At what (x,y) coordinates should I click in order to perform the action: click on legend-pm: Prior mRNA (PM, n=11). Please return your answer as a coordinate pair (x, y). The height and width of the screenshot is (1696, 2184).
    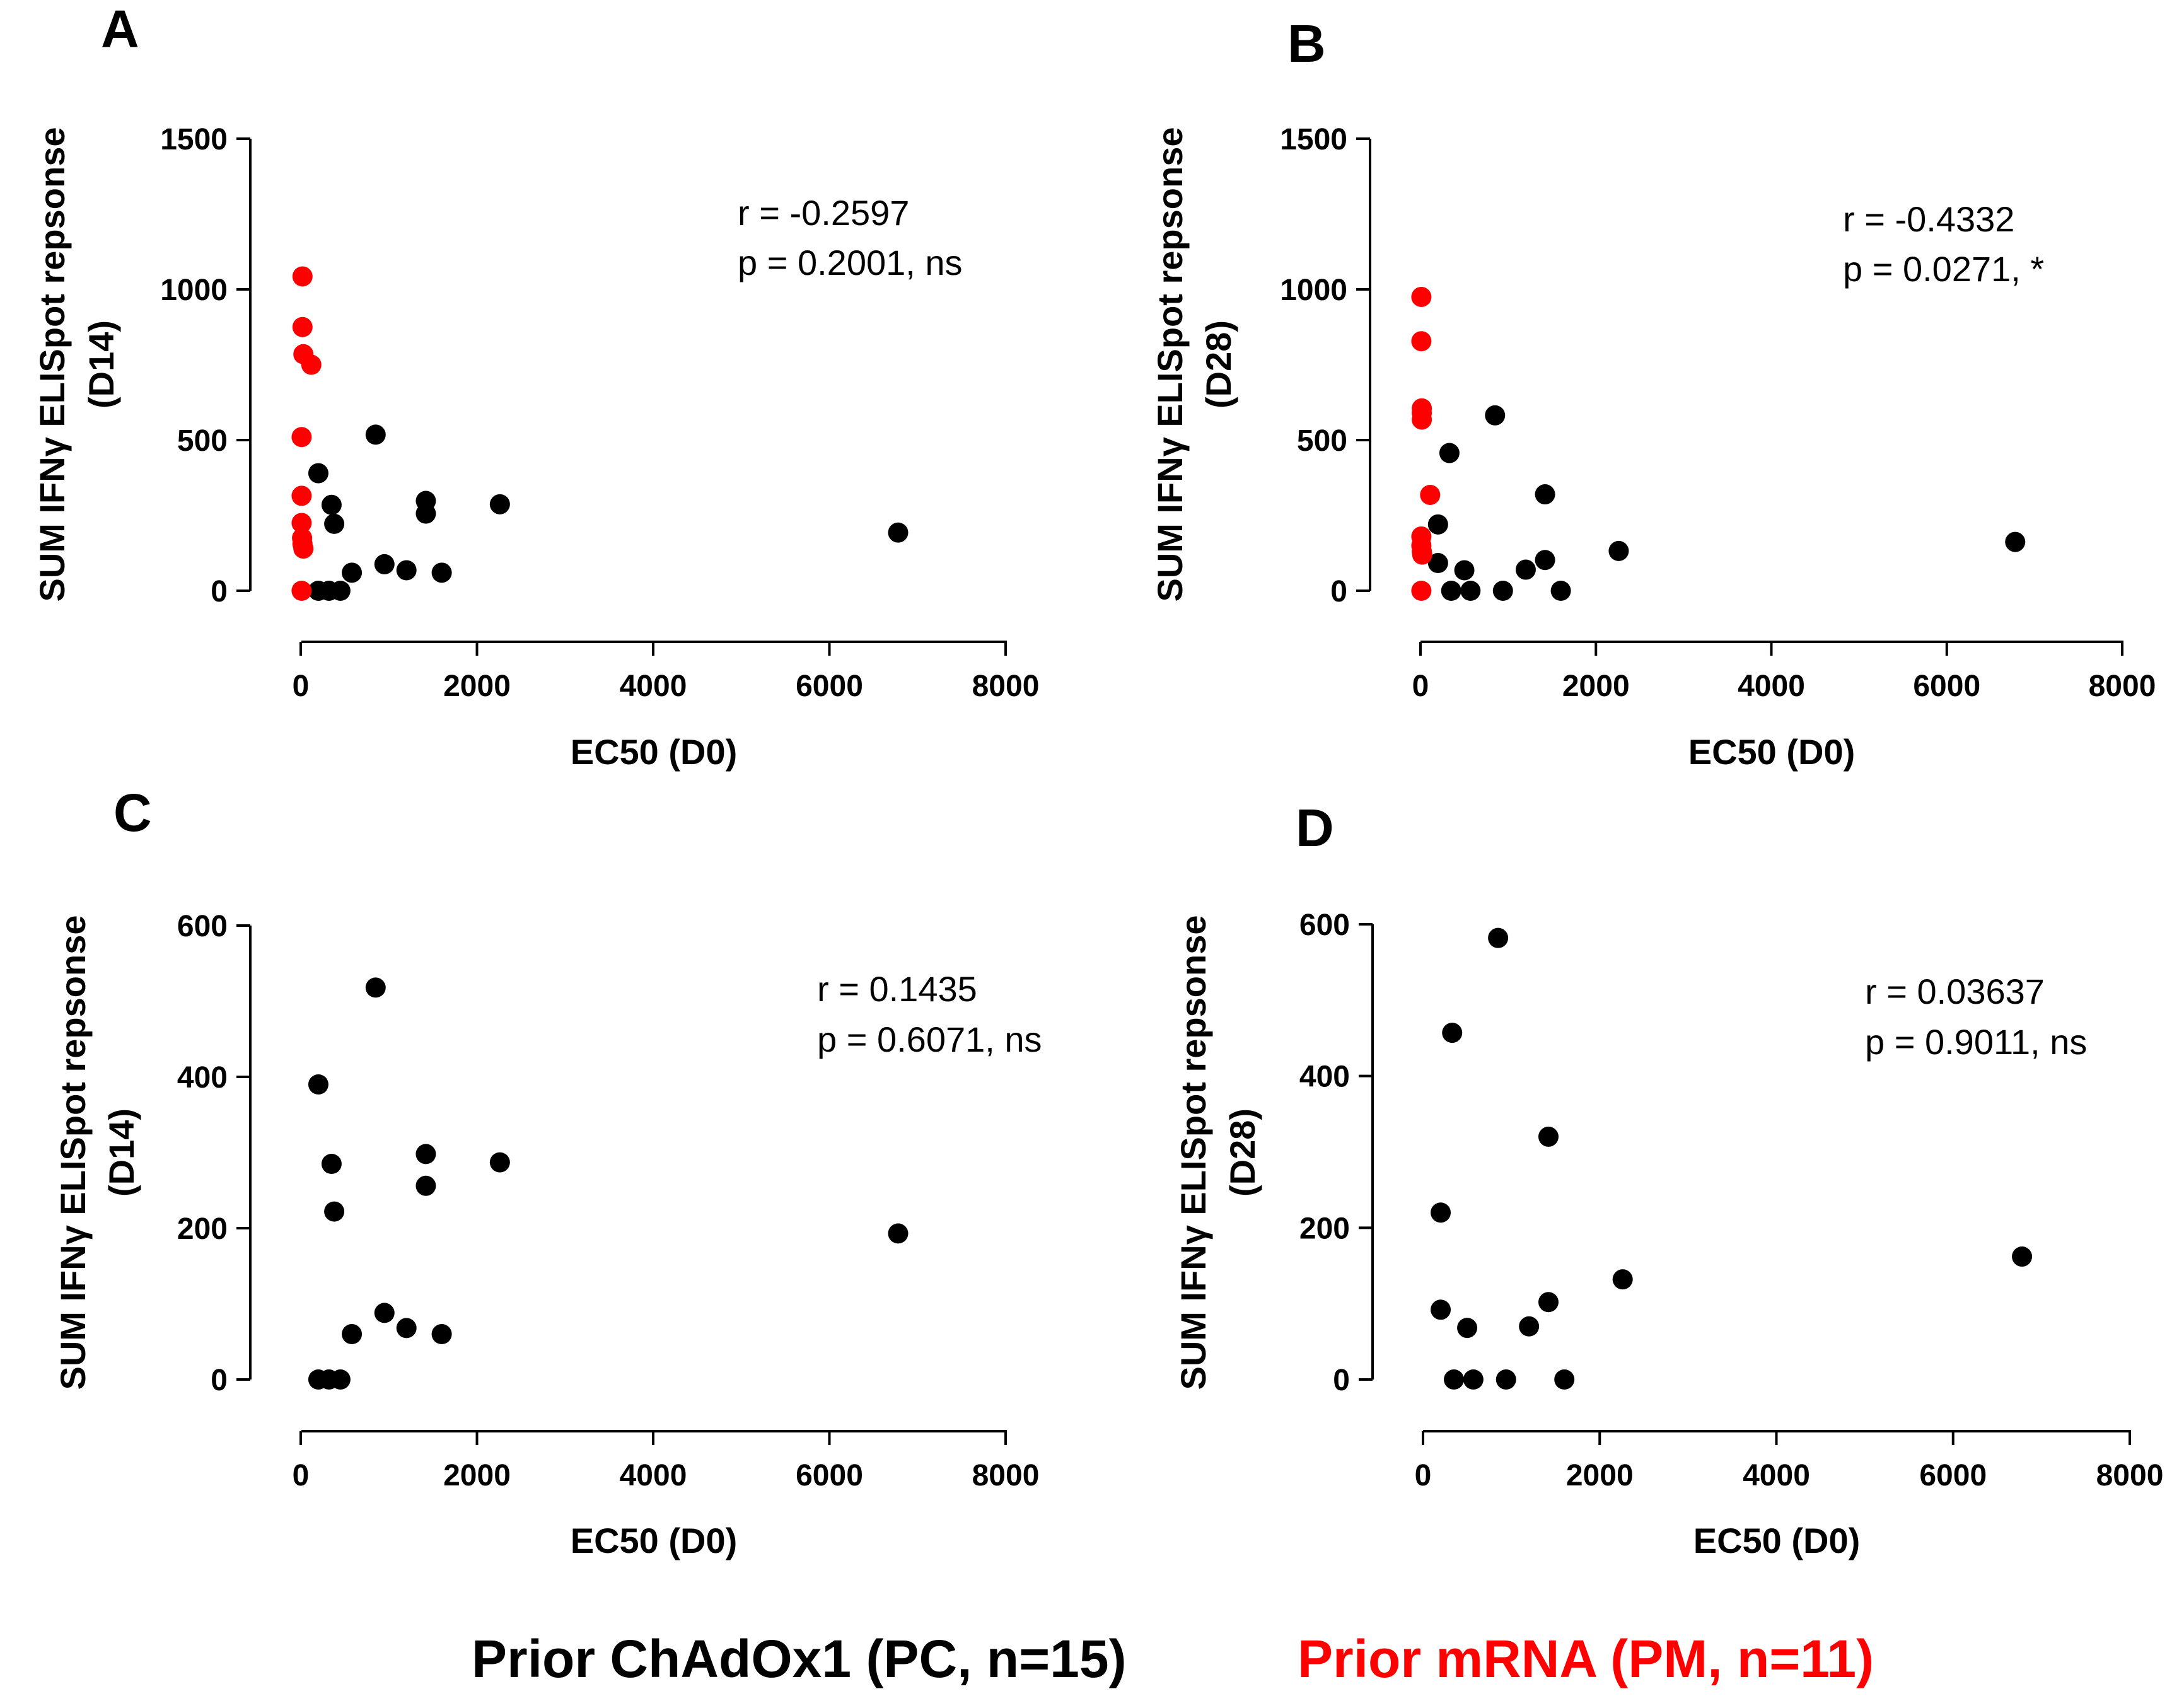
    Looking at the image, I should click on (1586, 1658).